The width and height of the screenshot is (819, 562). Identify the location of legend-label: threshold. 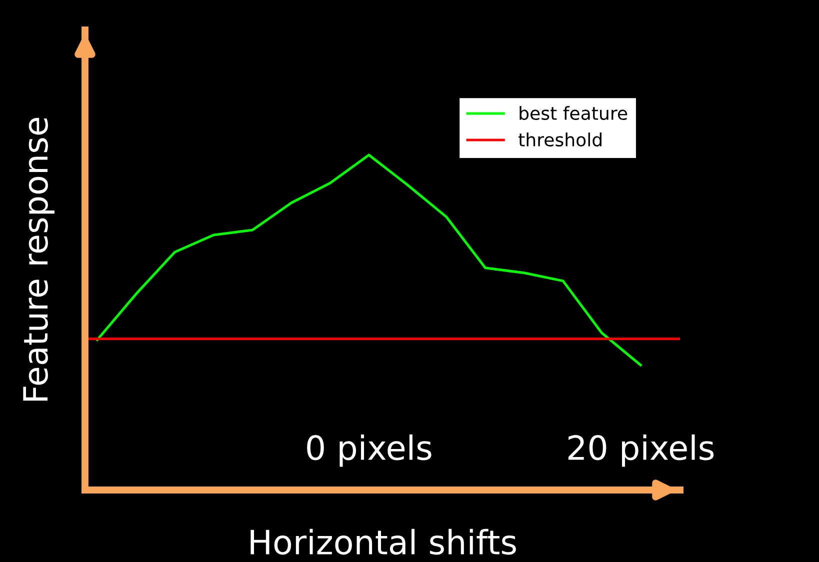
(560, 139).